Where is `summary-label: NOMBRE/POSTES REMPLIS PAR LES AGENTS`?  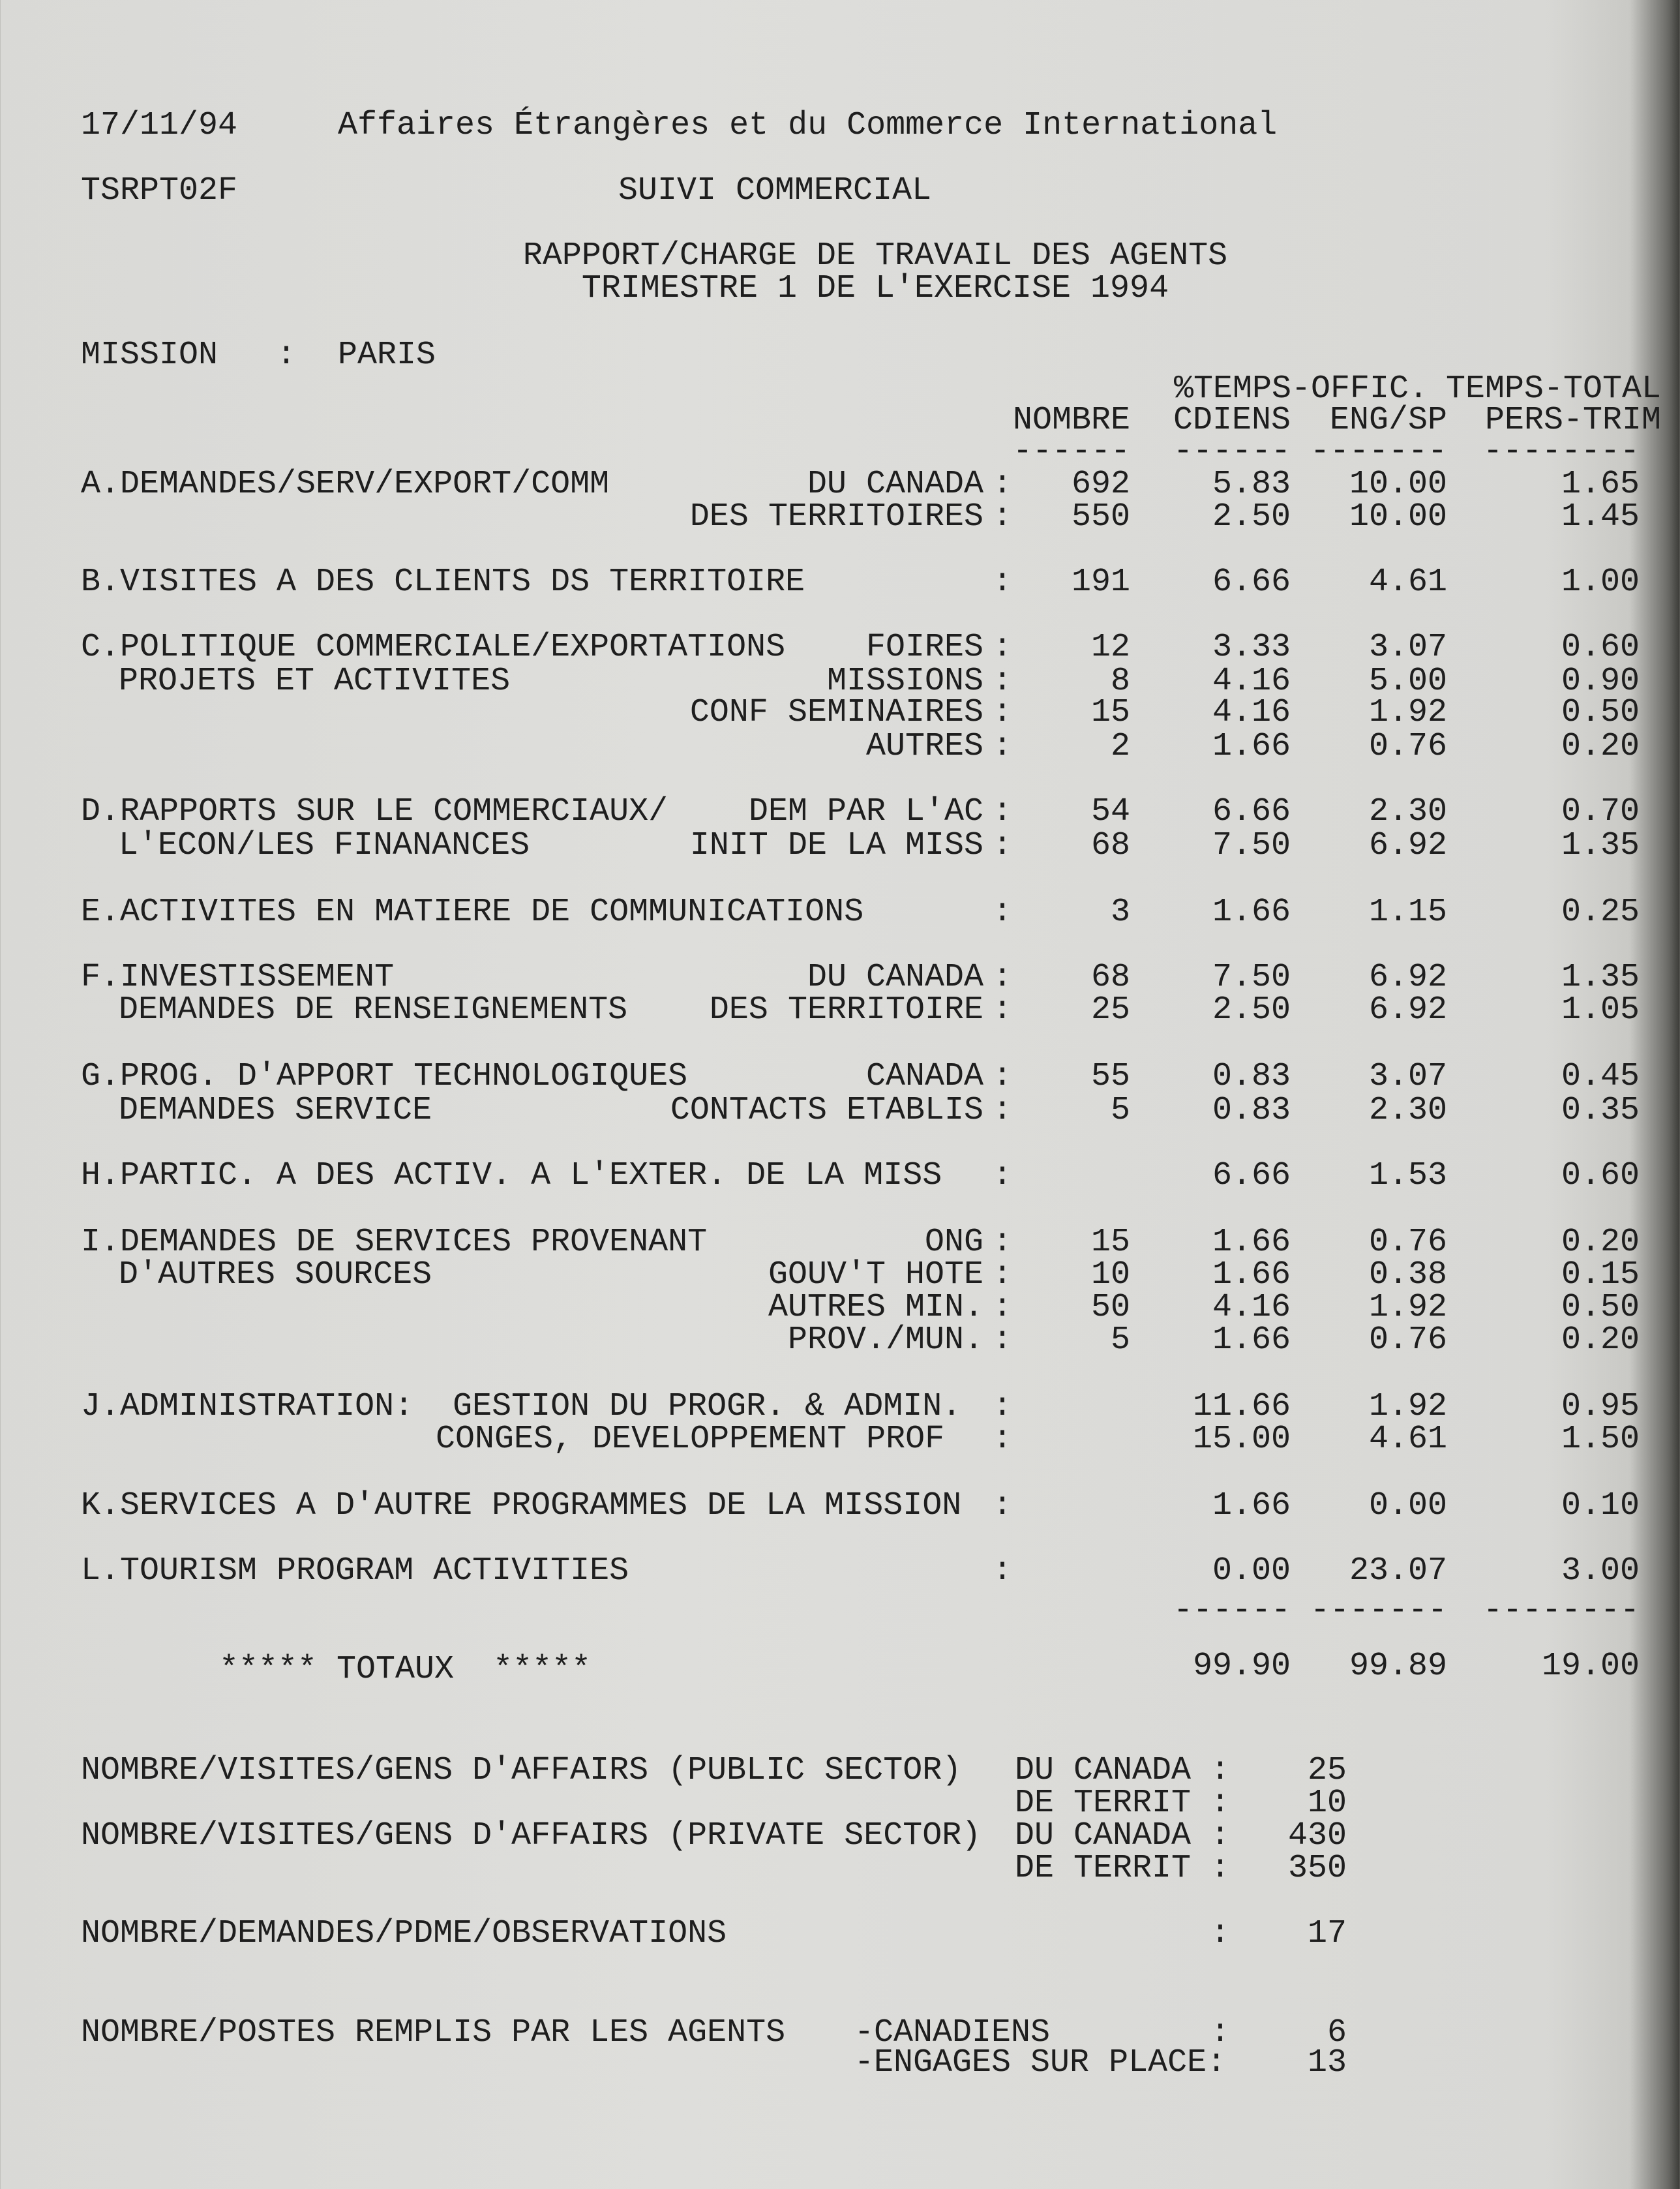
summary-label: NOMBRE/POSTES REMPLIS PAR LES AGENTS is located at coordinates (434, 2032).